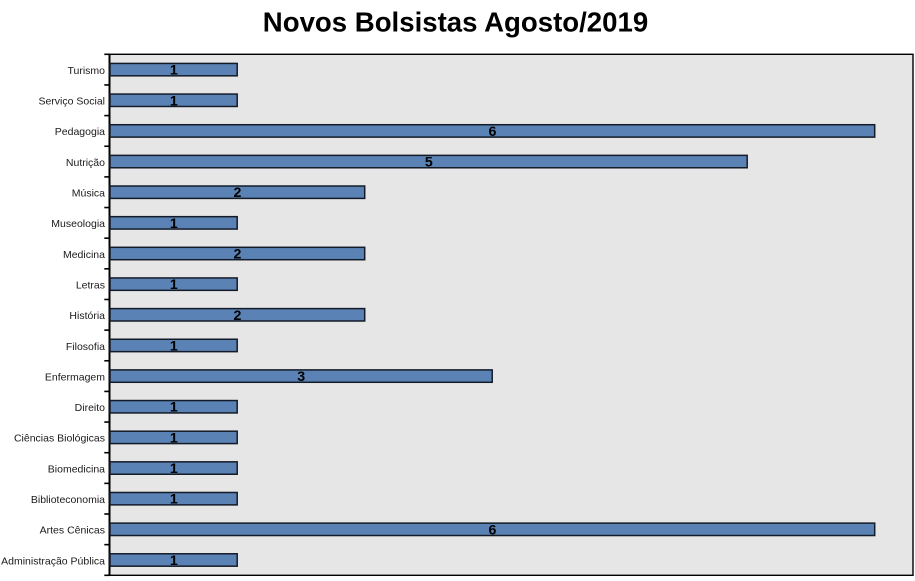 This screenshot has height=581, width=915. What do you see at coordinates (90, 285) in the screenshot?
I see `svg-text: Letras` at bounding box center [90, 285].